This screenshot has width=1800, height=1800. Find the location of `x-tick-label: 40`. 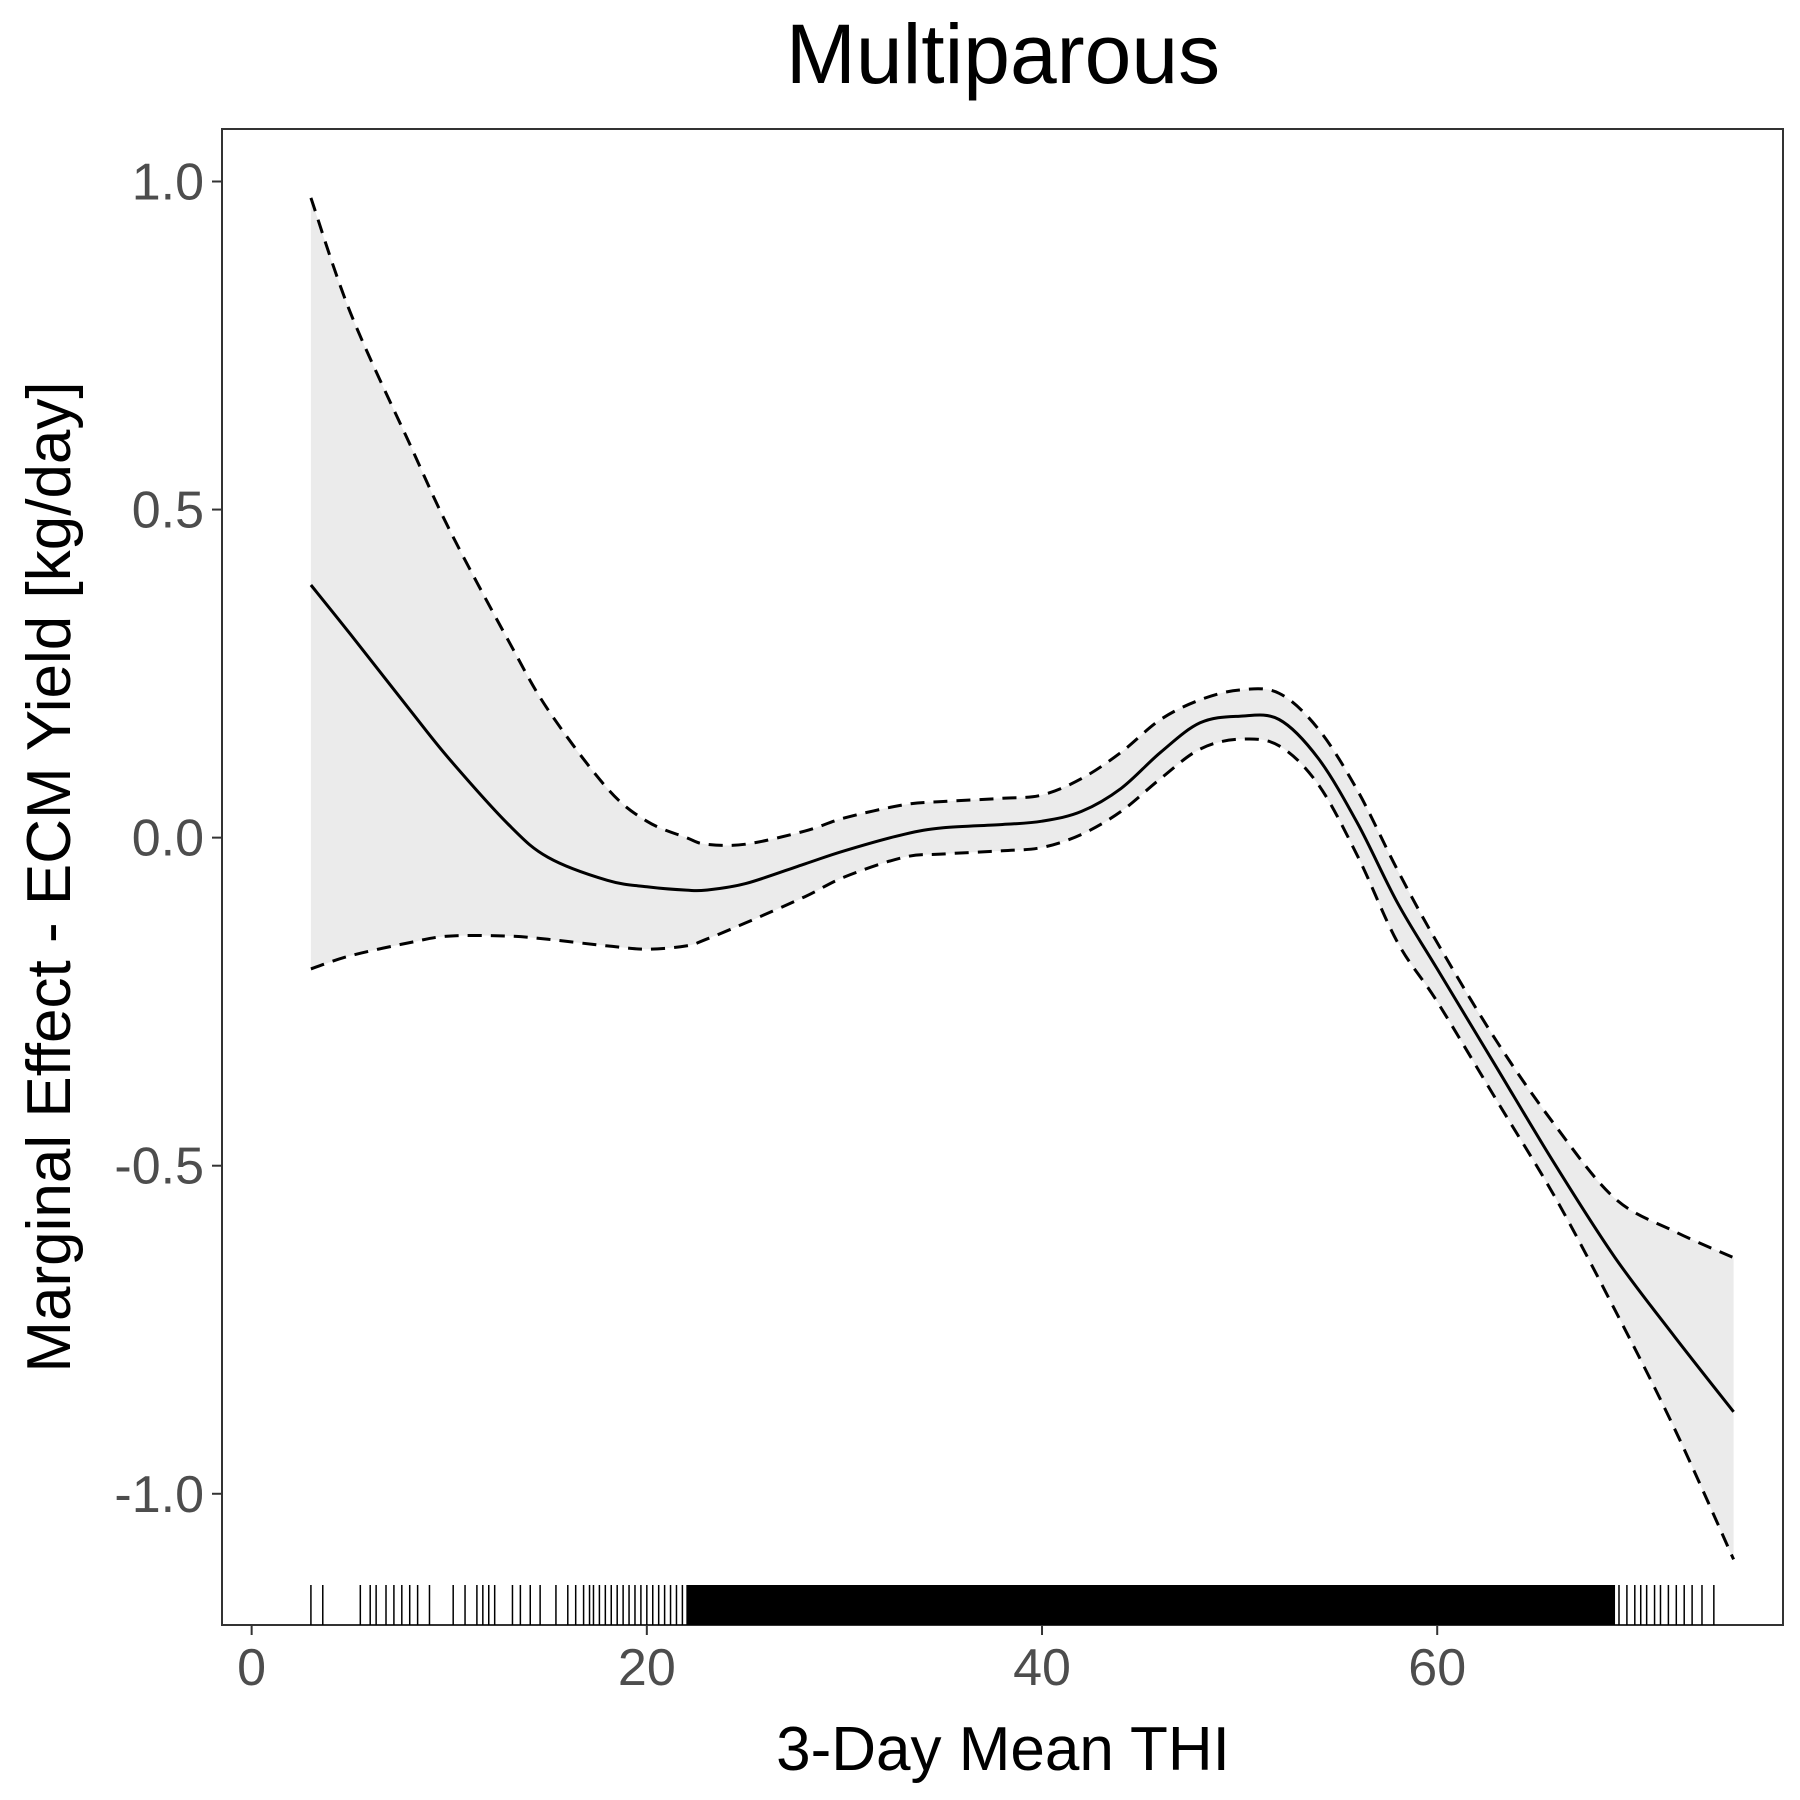

x-tick-label: 40 is located at coordinates (1042, 1668).